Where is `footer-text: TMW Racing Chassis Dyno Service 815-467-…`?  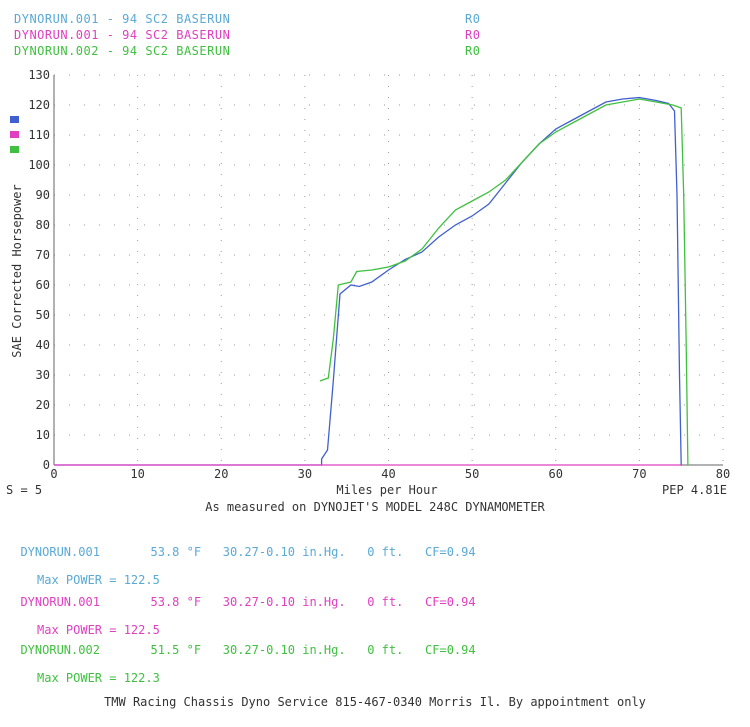 footer-text: TMW Racing Chassis Dyno Service 815-467-… is located at coordinates (375, 702).